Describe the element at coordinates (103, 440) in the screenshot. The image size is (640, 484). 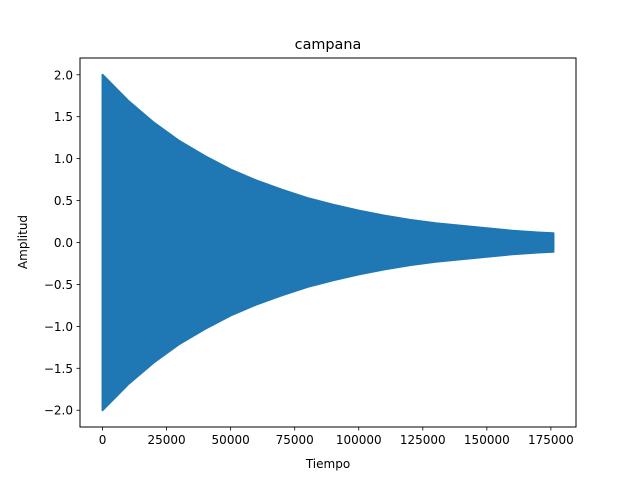
I see `x-tick-label: 0` at that location.